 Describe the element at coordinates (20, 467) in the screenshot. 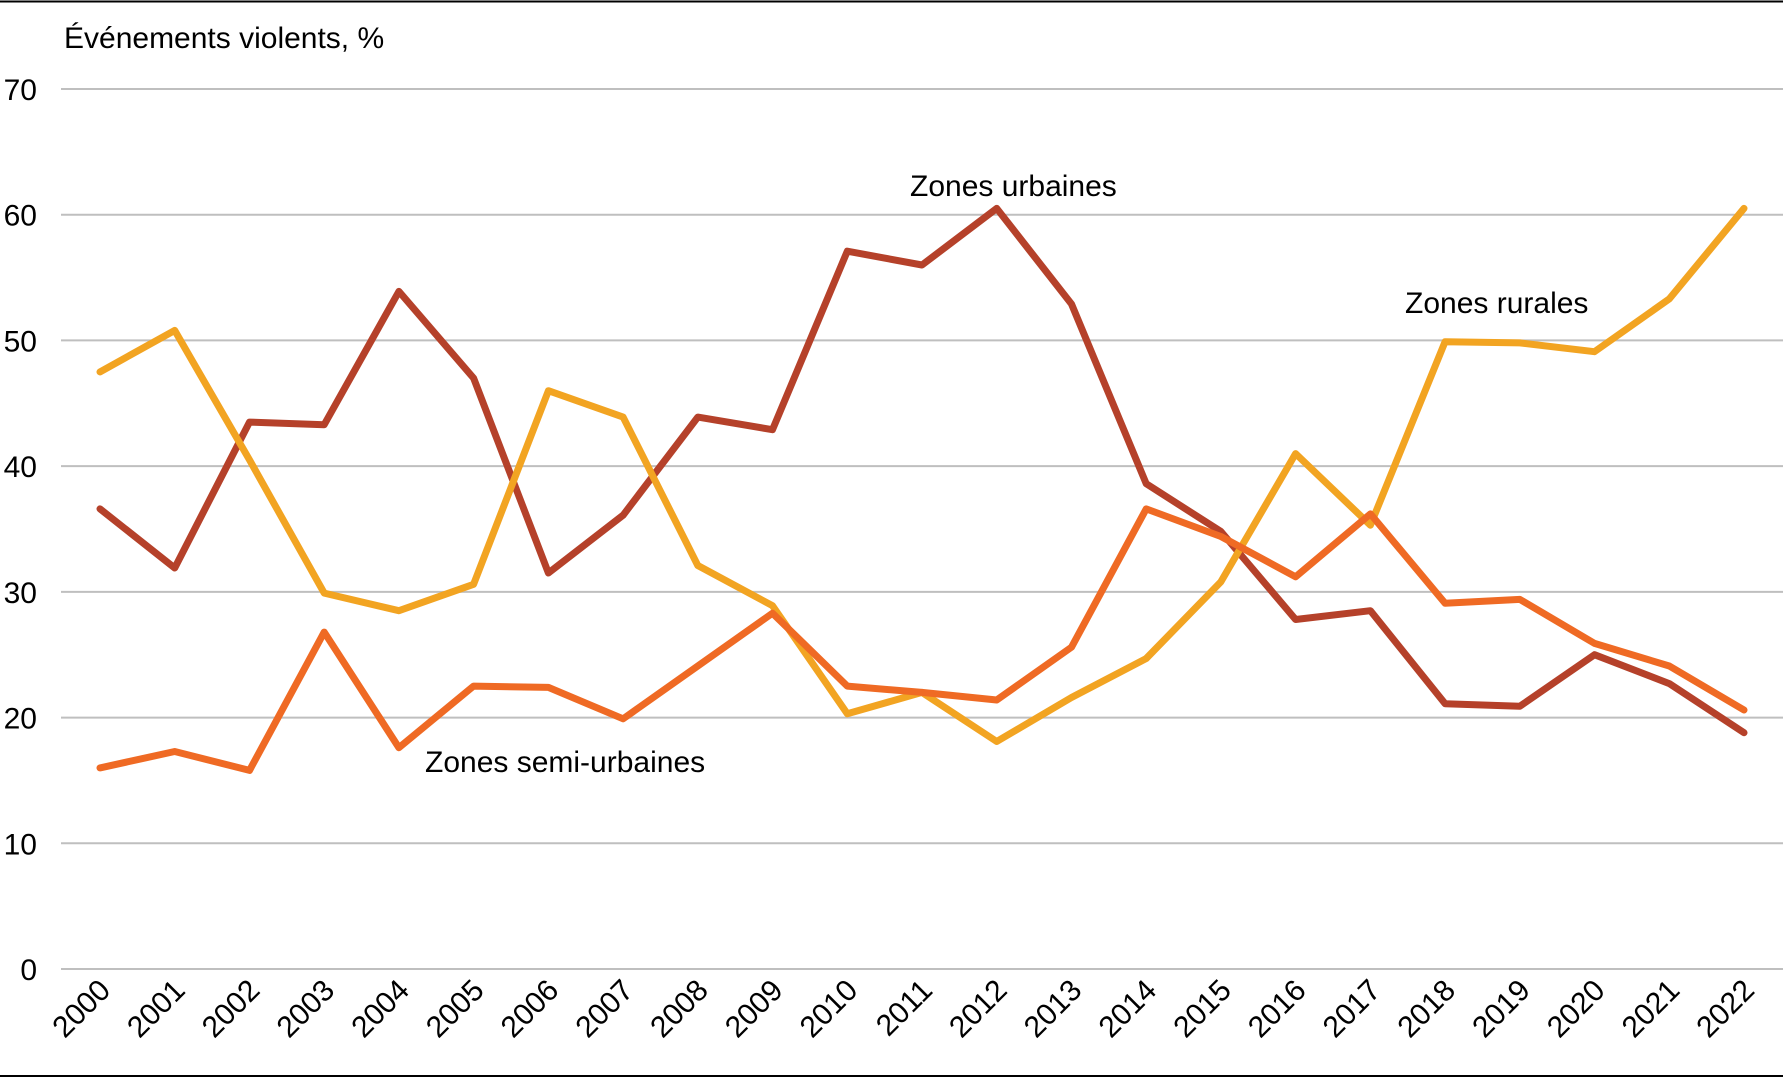

I see `y-tick-label-40: 40` at that location.